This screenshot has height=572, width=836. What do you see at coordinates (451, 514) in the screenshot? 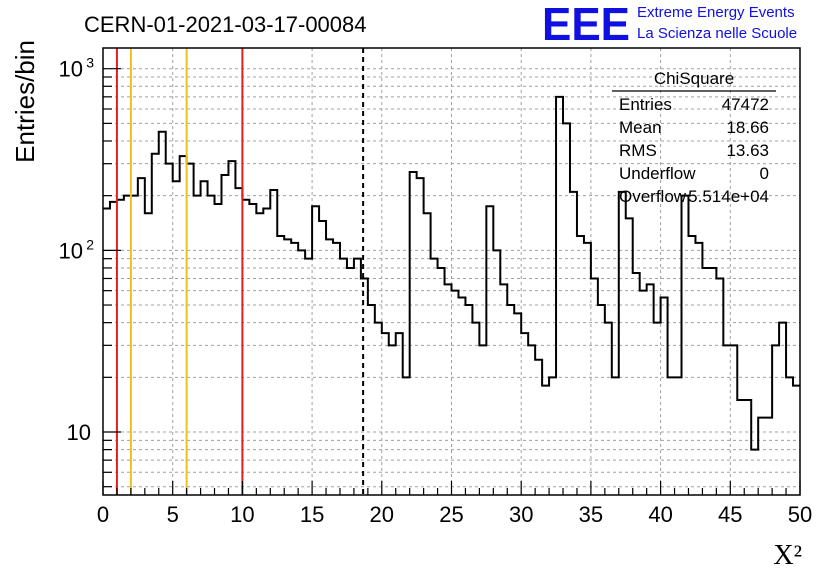
I see `x-tick-label: 25` at bounding box center [451, 514].